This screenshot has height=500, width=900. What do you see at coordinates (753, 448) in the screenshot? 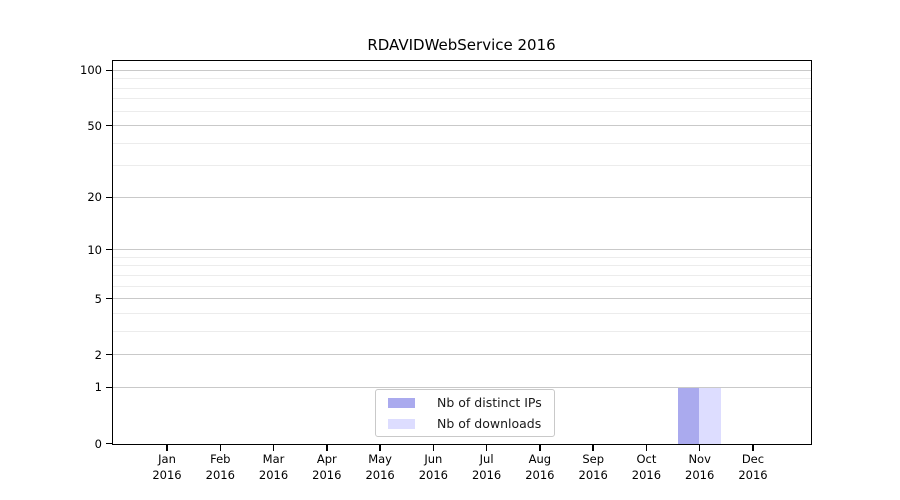
I see `x-tick-mark-dec` at bounding box center [753, 448].